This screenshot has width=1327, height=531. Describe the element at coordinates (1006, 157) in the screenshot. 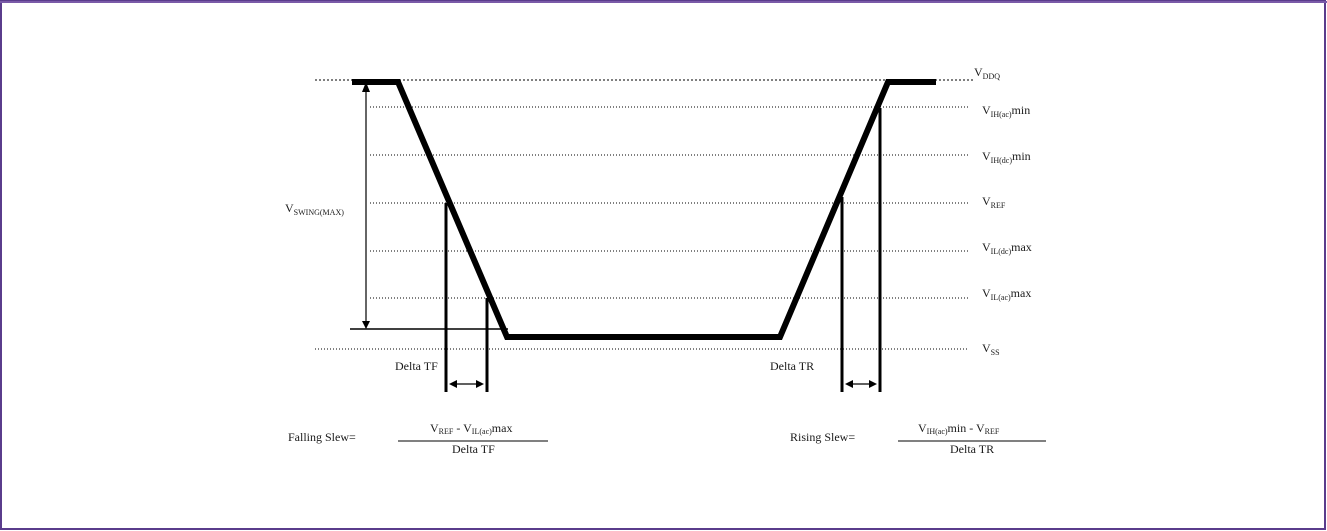

I see `vih-dc-label: VIH(dc)min` at that location.